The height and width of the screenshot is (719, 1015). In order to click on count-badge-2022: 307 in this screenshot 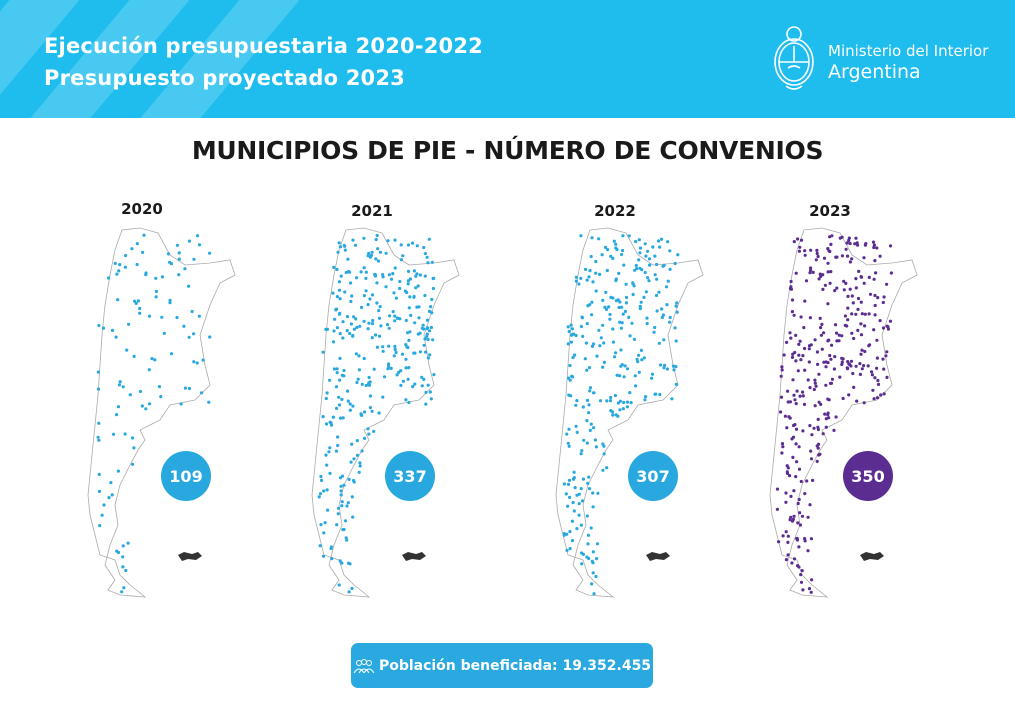, I will do `click(653, 476)`.